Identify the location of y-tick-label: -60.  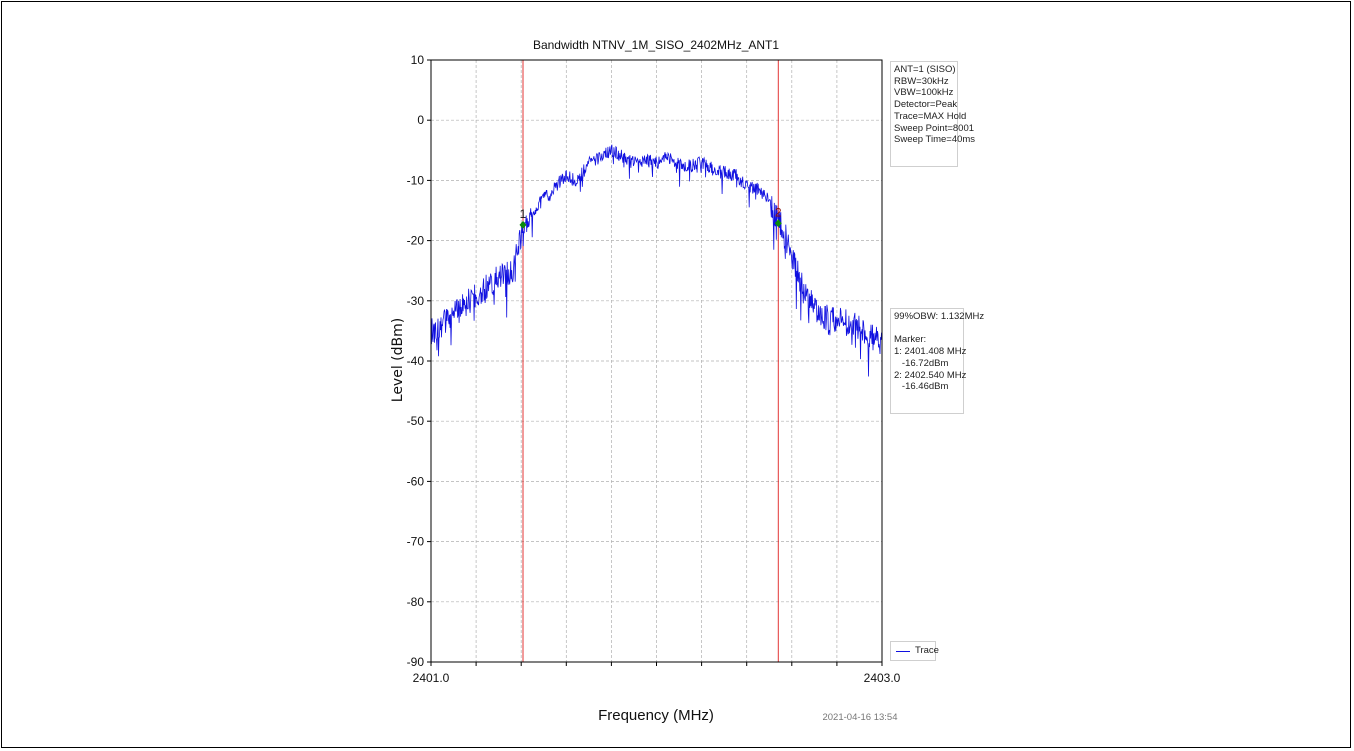
(416, 481).